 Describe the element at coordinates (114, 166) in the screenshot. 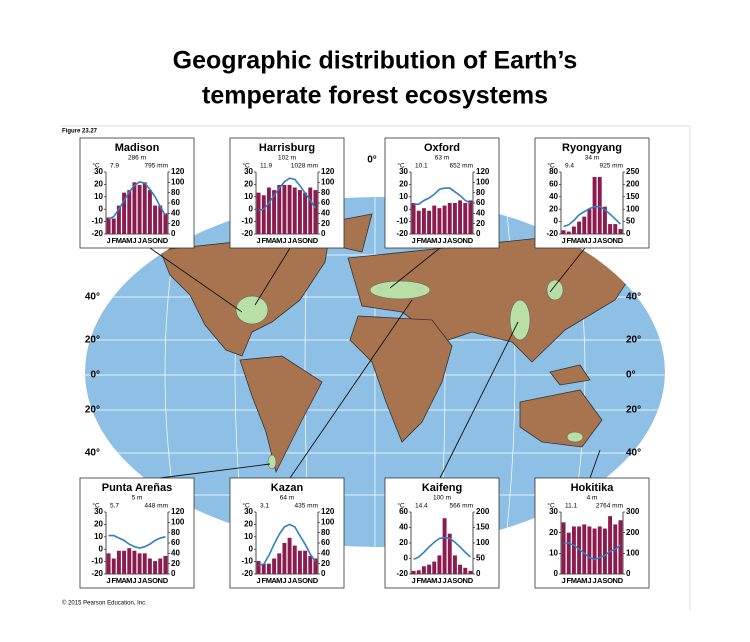

I see `mean-temp: 7.9` at that location.